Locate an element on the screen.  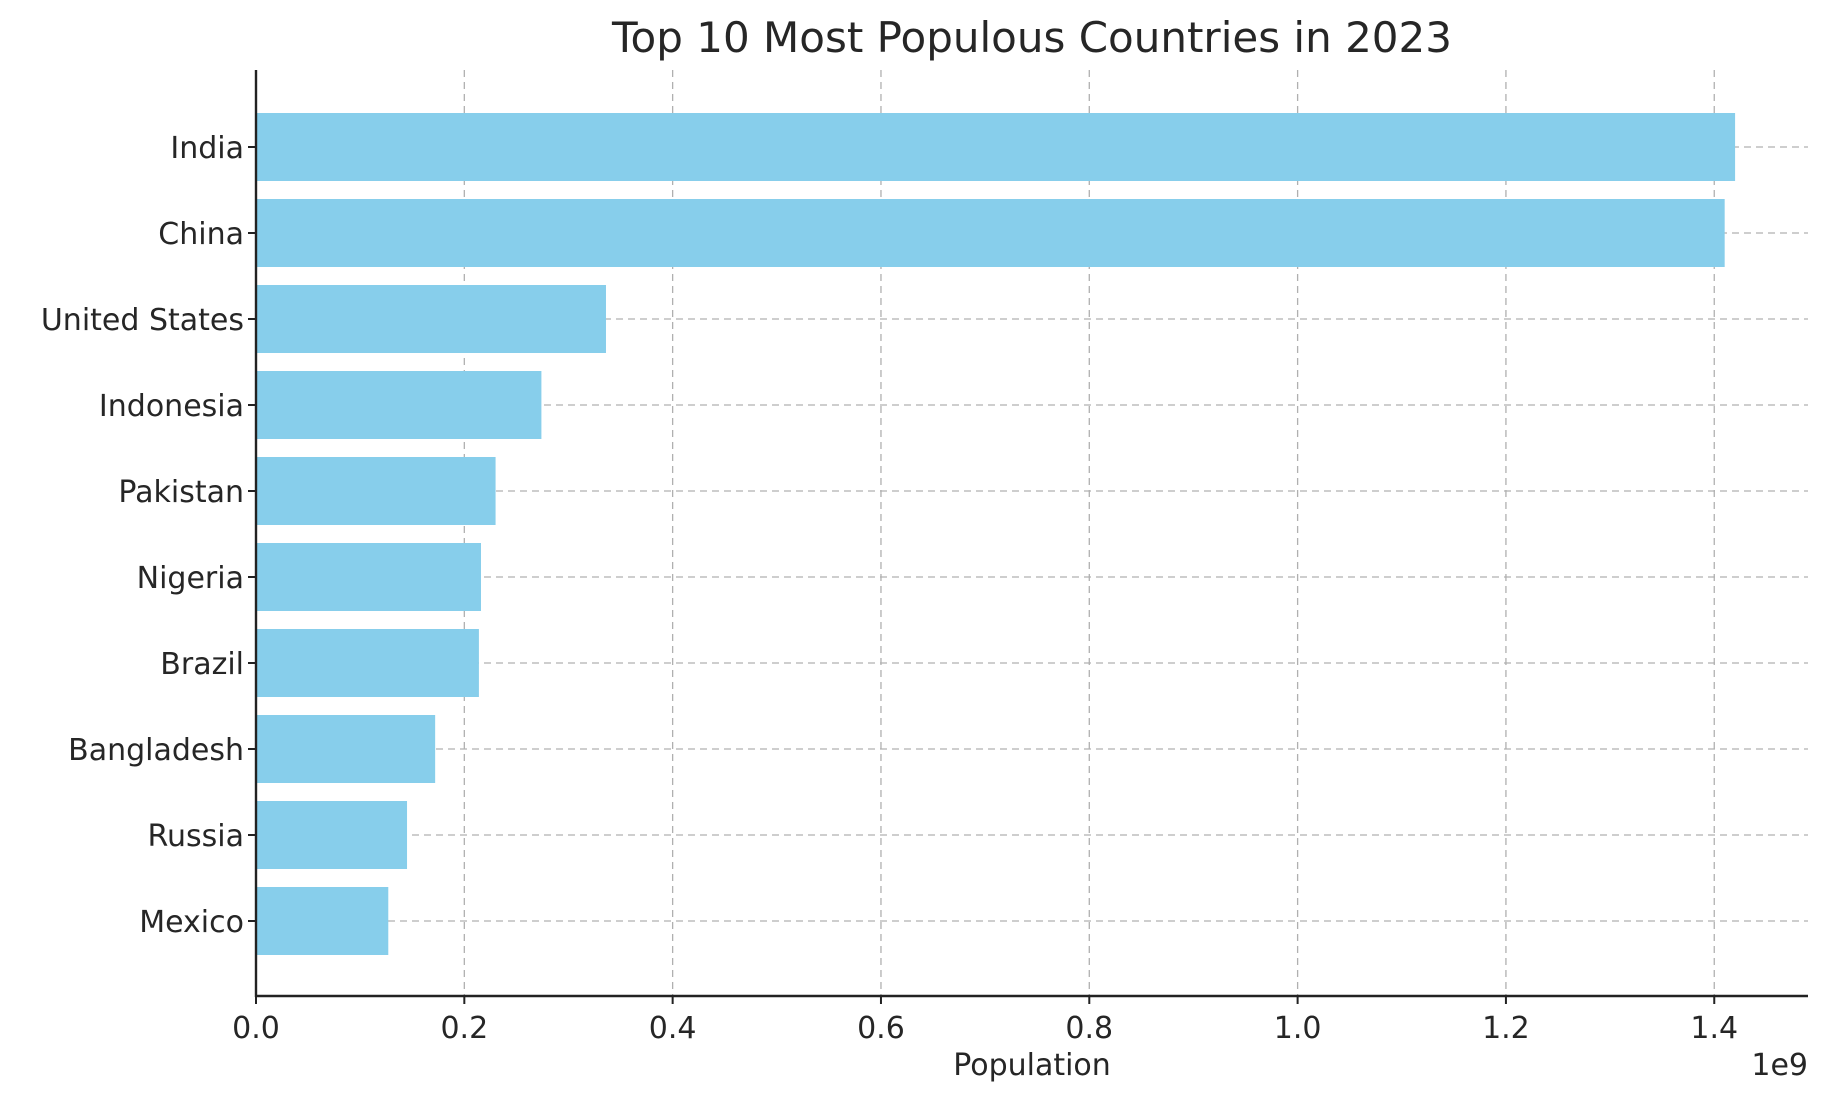
y-tick-label: Indonesia is located at coordinates (171, 406).